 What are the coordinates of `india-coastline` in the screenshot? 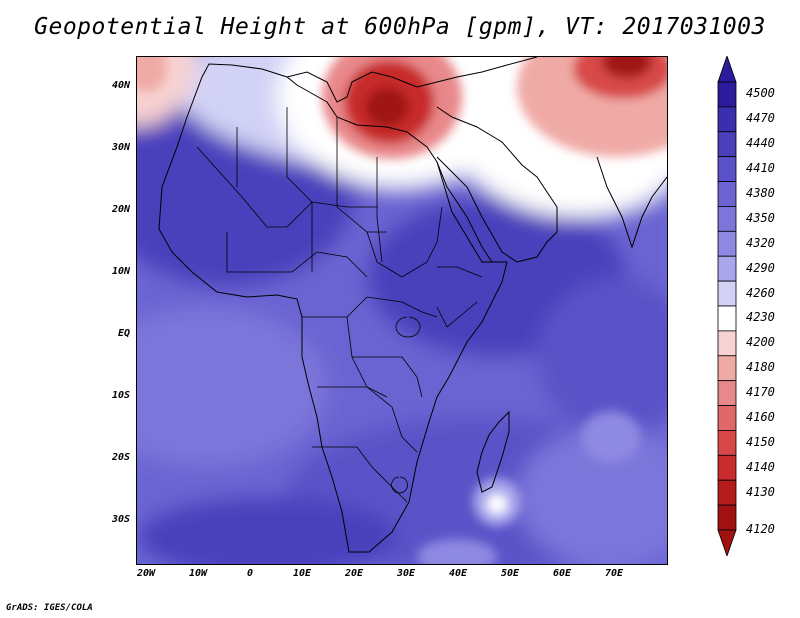 It's located at (631, 202).